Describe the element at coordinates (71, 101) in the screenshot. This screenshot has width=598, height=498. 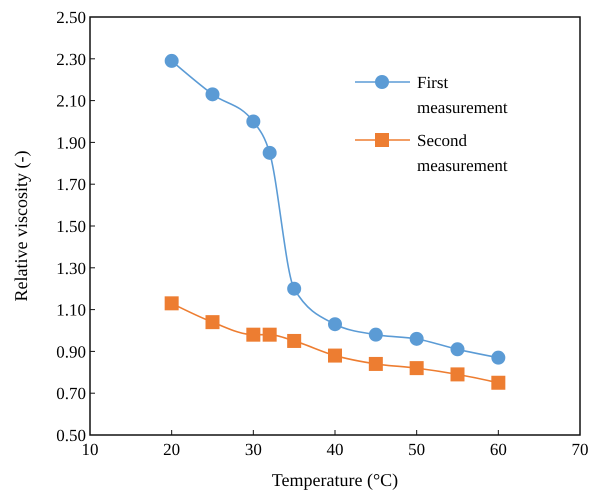
I see `y-tick-label: 2.10` at that location.